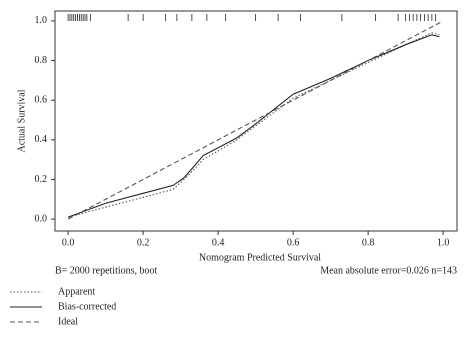 The width and height of the screenshot is (474, 342). What do you see at coordinates (368, 242) in the screenshot?
I see `x-tick-label: 0.8` at bounding box center [368, 242].